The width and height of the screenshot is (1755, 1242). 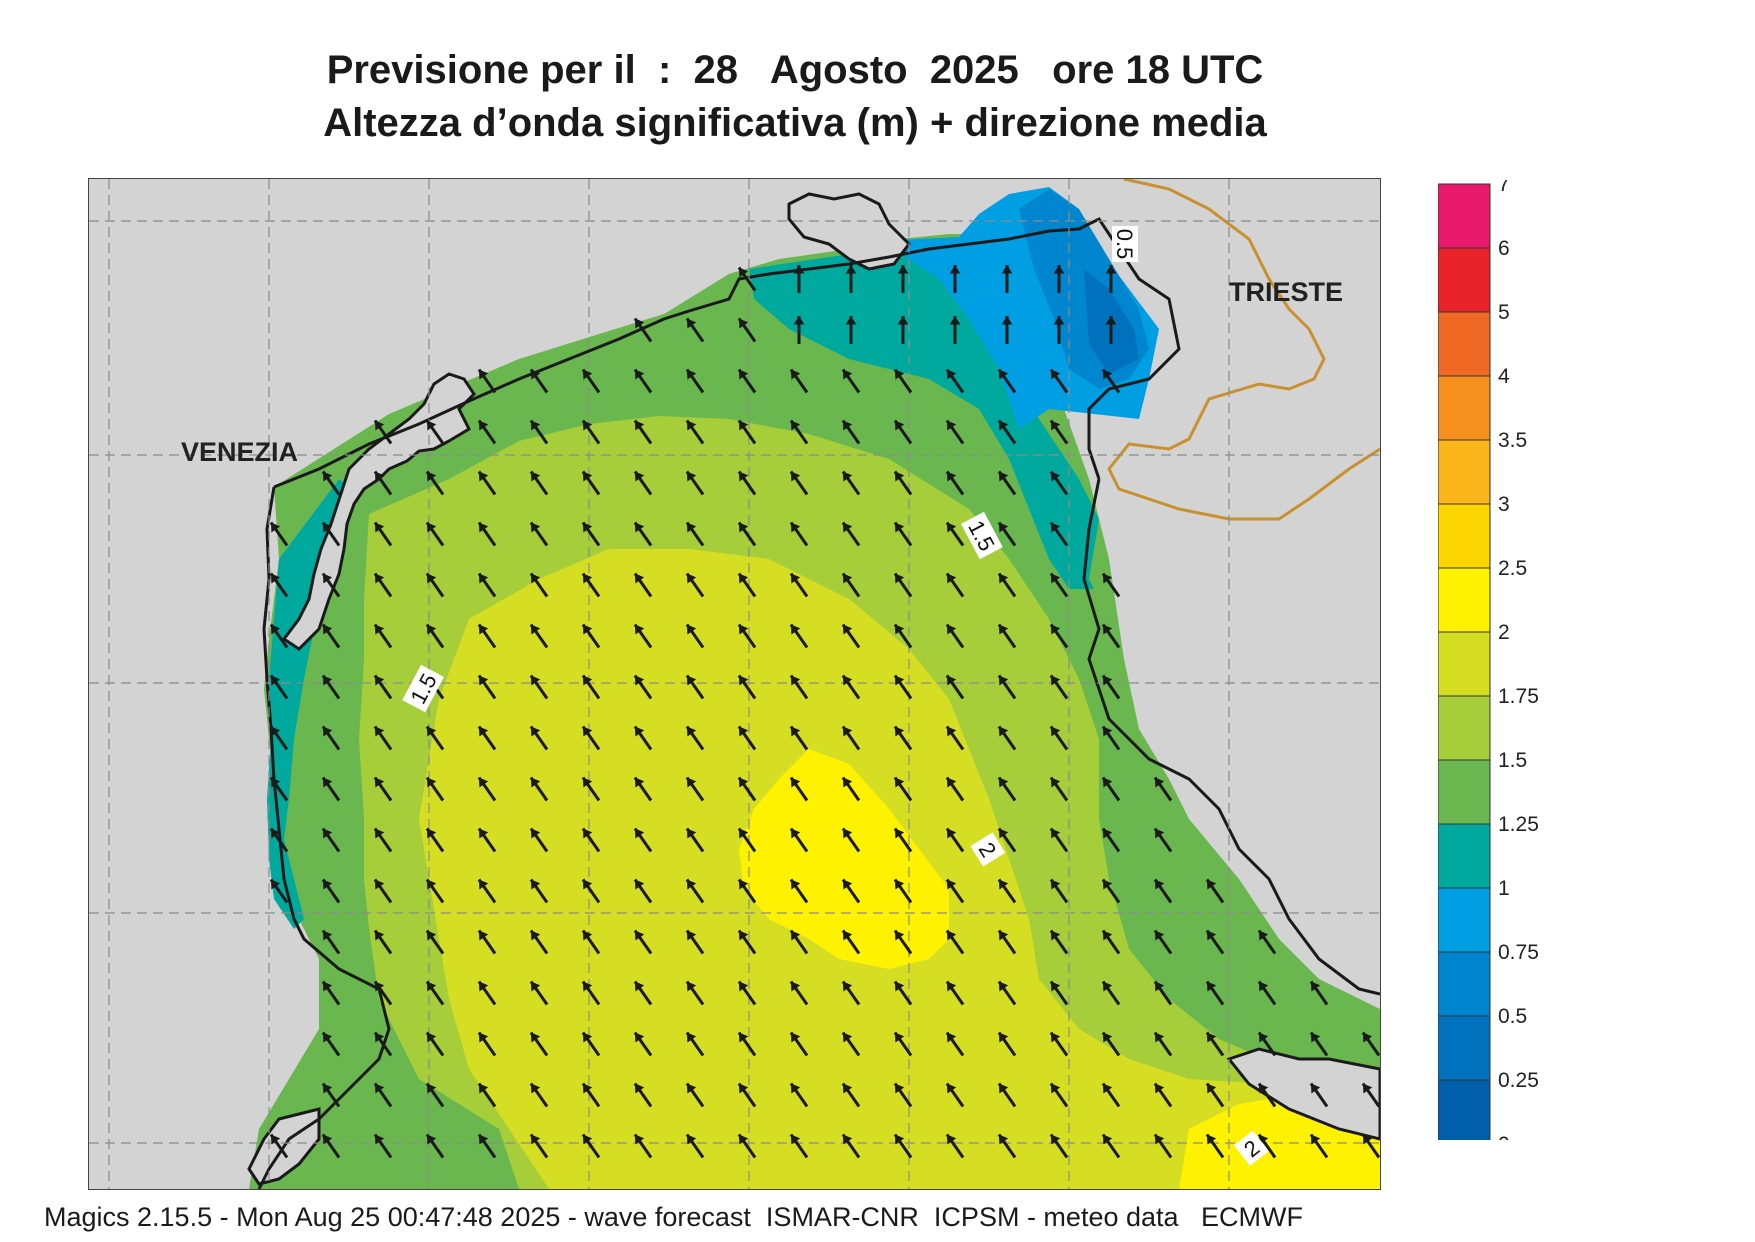 I want to click on sea-band-1.0-north, so click(x=924, y=415).